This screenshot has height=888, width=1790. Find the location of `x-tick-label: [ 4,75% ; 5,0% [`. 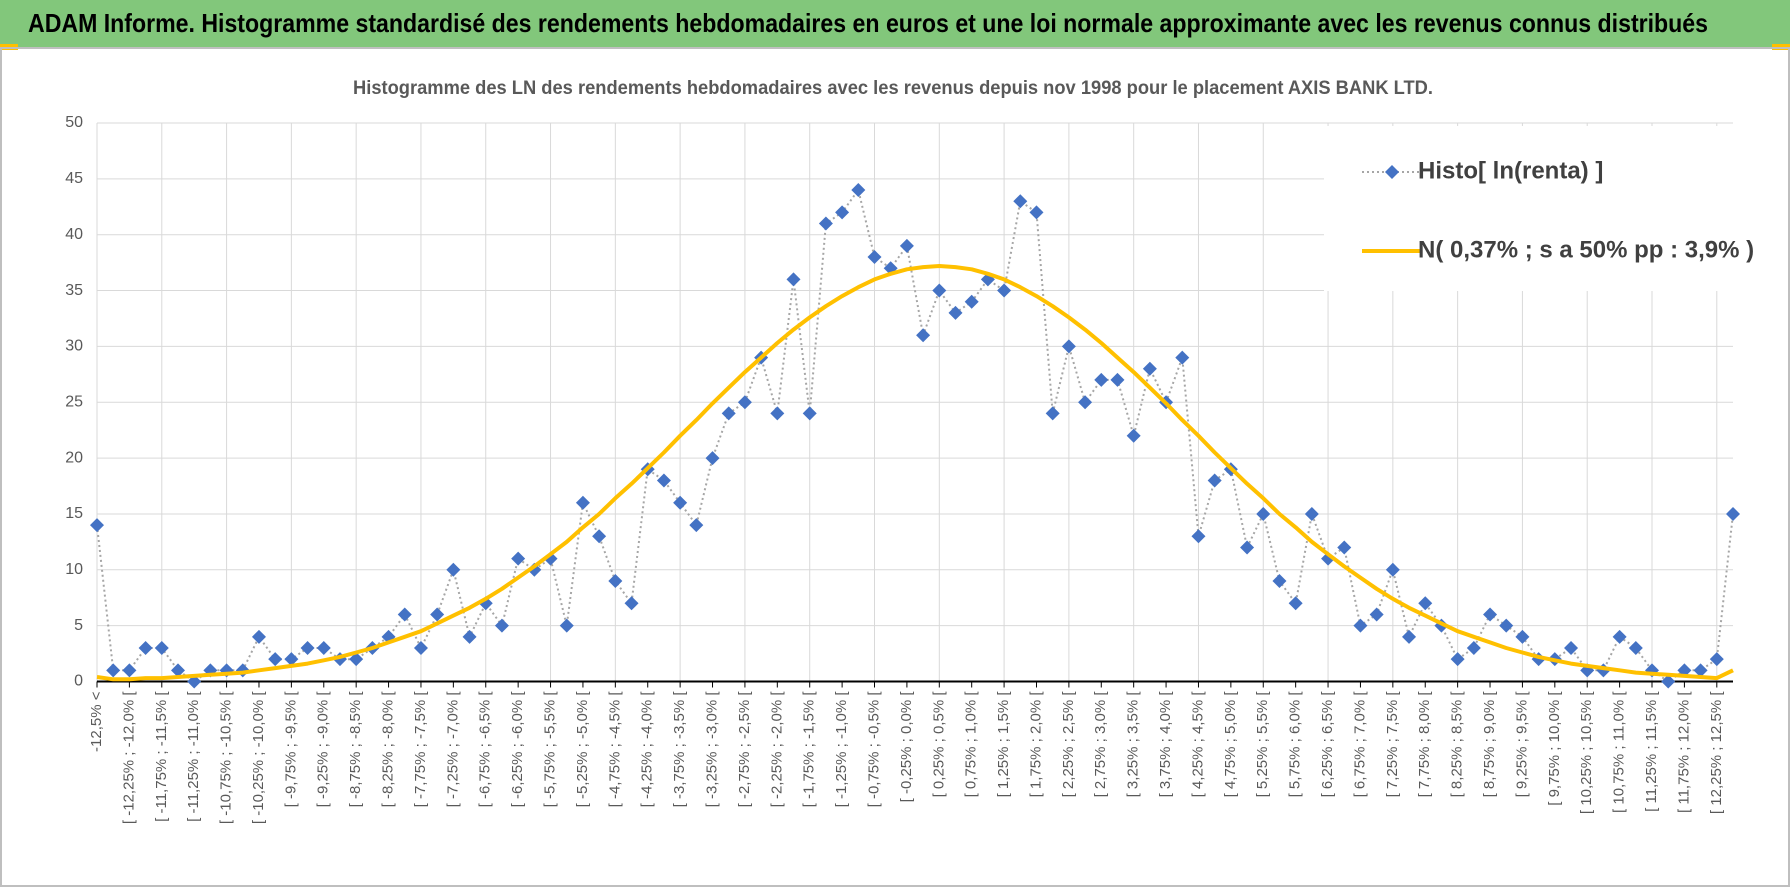

x-tick-label: [ 4,75% ; 5,0% [ is located at coordinates (1230, 744).